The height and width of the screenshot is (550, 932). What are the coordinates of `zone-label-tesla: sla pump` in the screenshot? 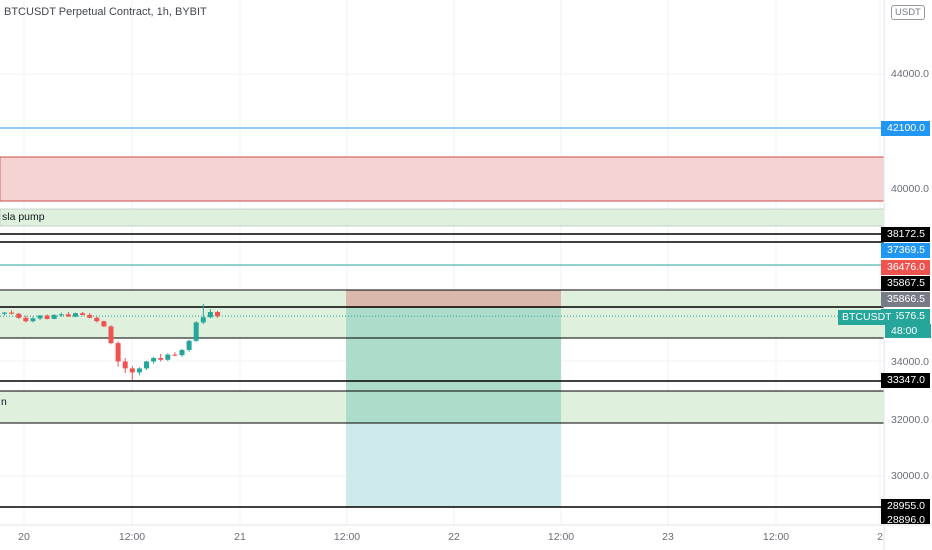 It's located at (23, 217).